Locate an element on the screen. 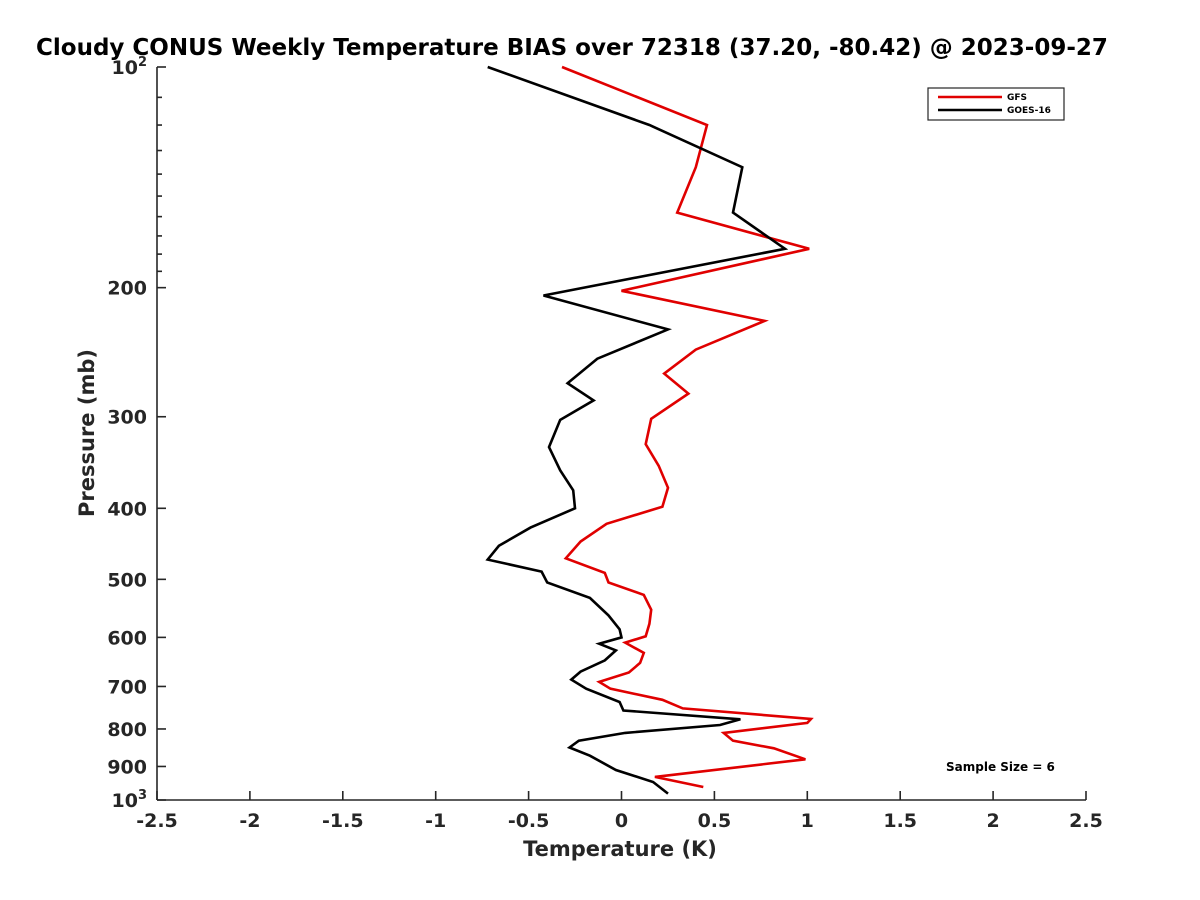 The height and width of the screenshot is (900, 1200). legend-label-gfs: GFS is located at coordinates (1017, 98).